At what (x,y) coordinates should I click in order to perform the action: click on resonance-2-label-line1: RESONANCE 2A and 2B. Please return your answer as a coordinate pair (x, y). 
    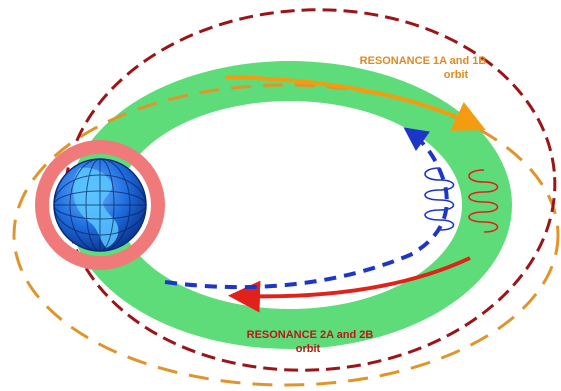
    Looking at the image, I should click on (310, 335).